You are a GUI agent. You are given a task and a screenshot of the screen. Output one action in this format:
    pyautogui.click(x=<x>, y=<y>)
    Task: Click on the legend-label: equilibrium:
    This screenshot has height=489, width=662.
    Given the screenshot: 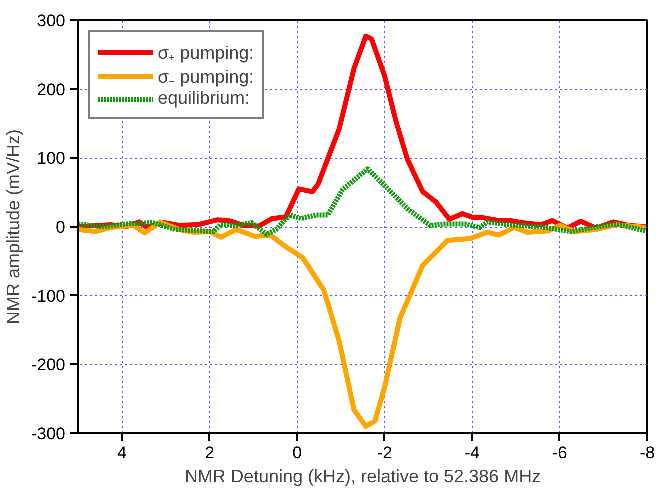 What is the action you would take?
    pyautogui.click(x=204, y=98)
    